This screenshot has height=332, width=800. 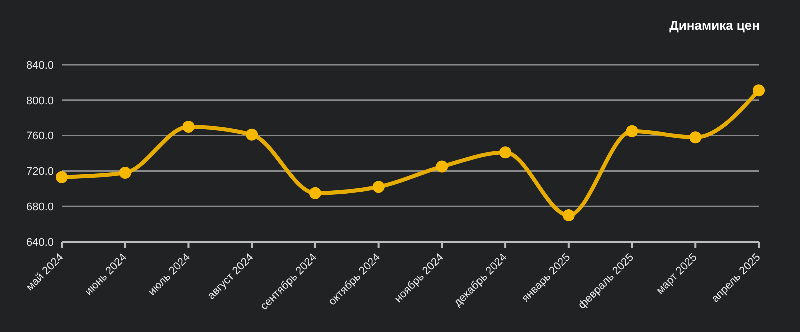 What do you see at coordinates (40, 136) in the screenshot?
I see `y-tick-label: 760.0` at bounding box center [40, 136].